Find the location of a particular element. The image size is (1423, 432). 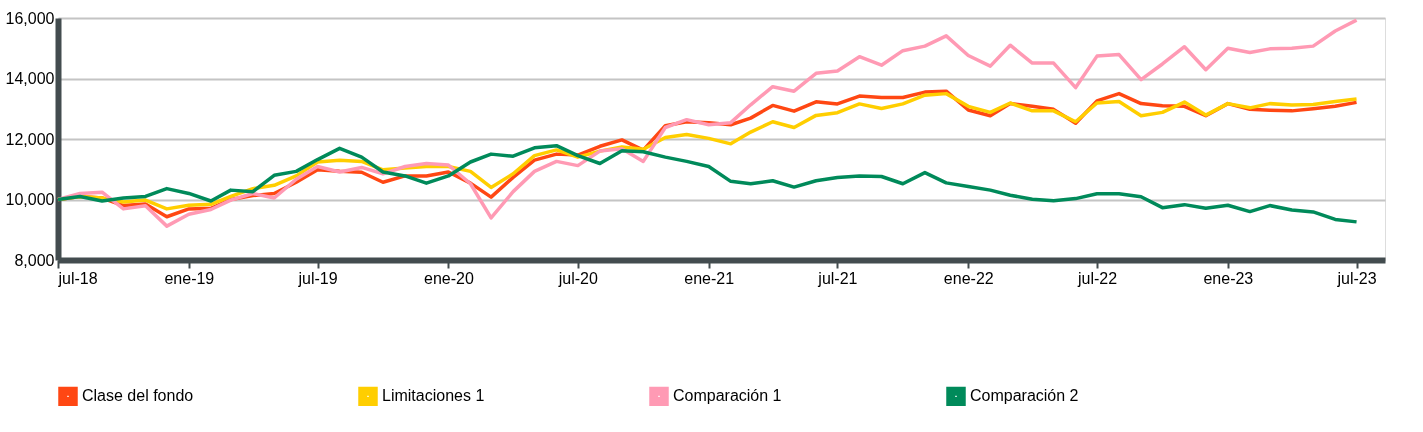

y-tick-label: 10,000 is located at coordinates (30, 199).